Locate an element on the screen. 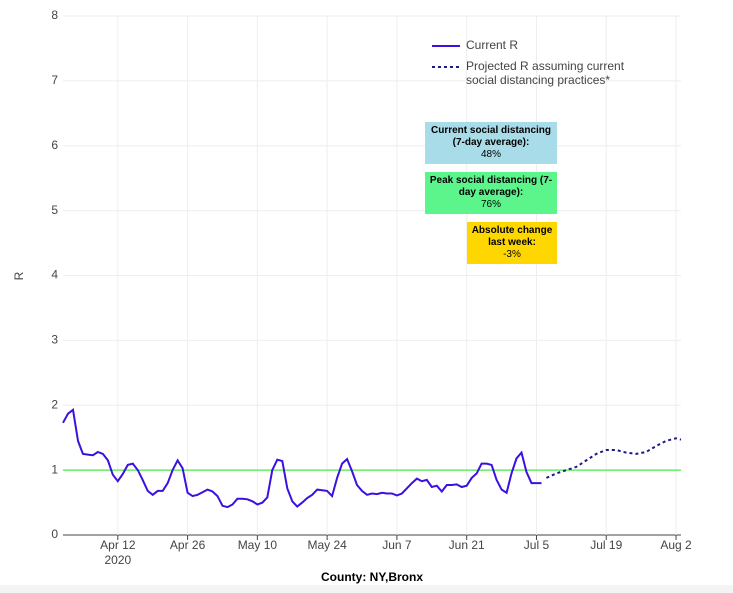  annotation-box: Absolute change last week: -3% is located at coordinates (512, 243).